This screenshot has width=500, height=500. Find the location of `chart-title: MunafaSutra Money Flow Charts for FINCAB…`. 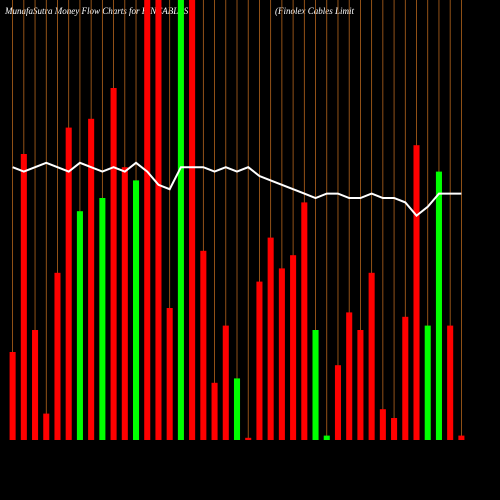

chart-title: MunafaSutra Money Flow Charts for FINCAB… is located at coordinates (96, 11).